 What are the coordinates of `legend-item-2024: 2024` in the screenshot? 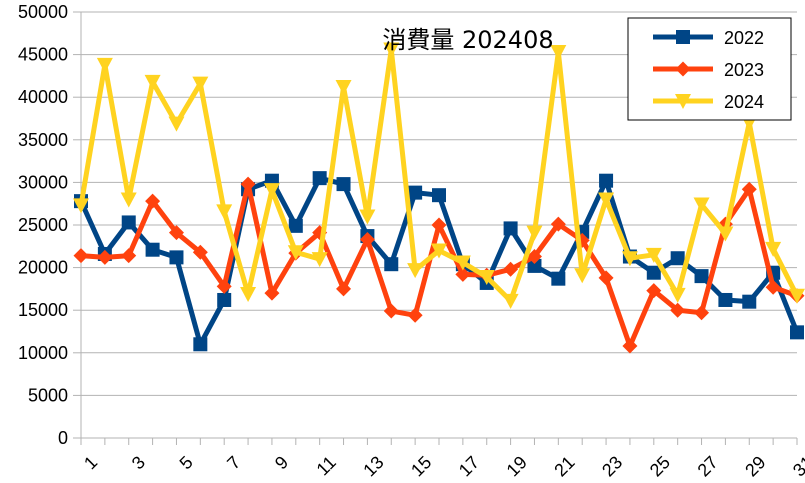 It's located at (708, 102).